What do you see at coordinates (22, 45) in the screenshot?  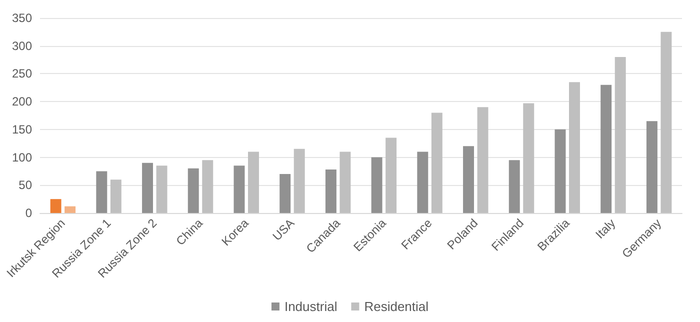 I see `y-tick-label: 300` at bounding box center [22, 45].